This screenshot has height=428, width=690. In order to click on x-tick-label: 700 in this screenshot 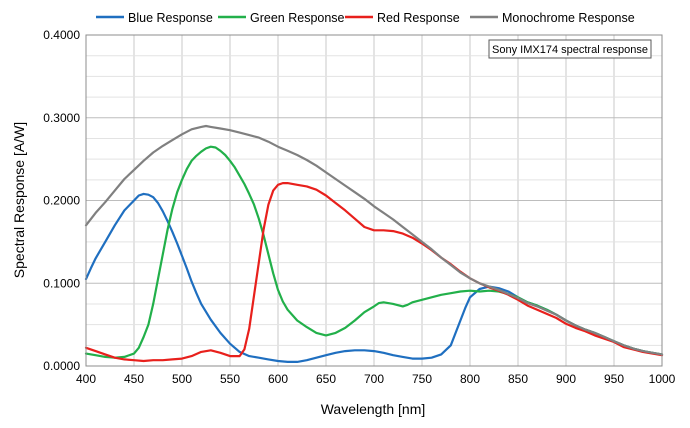, I will do `click(374, 379)`.